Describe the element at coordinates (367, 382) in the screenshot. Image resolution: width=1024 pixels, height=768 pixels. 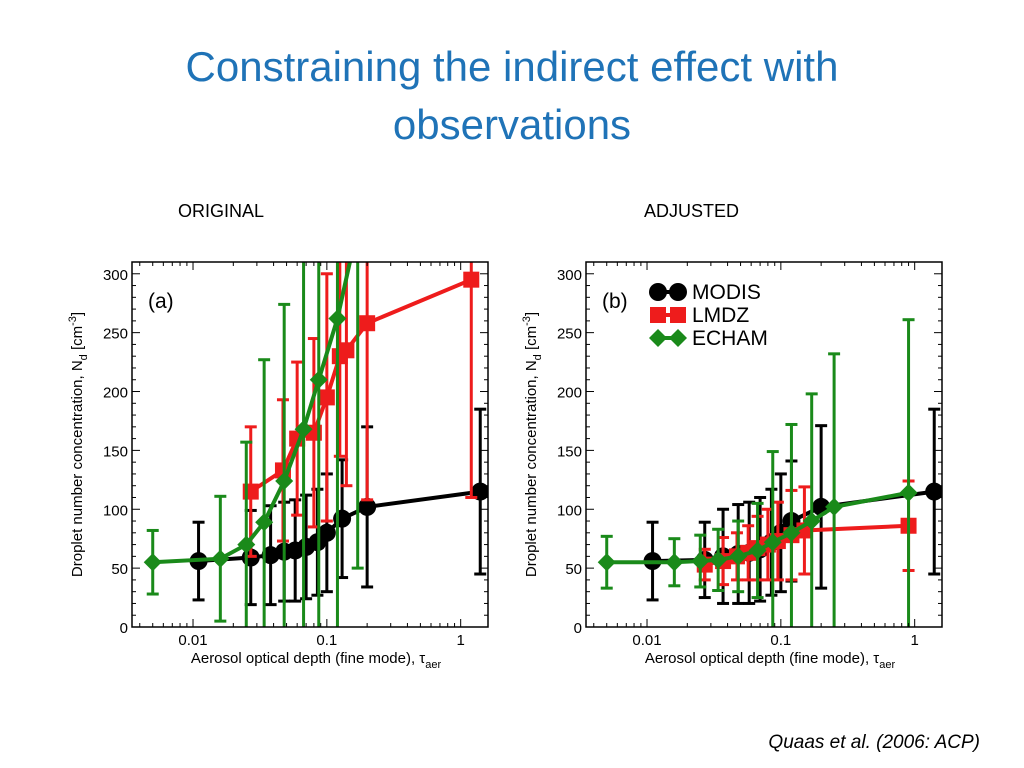
I see `chart-a-series-1-errorbar` at that location.